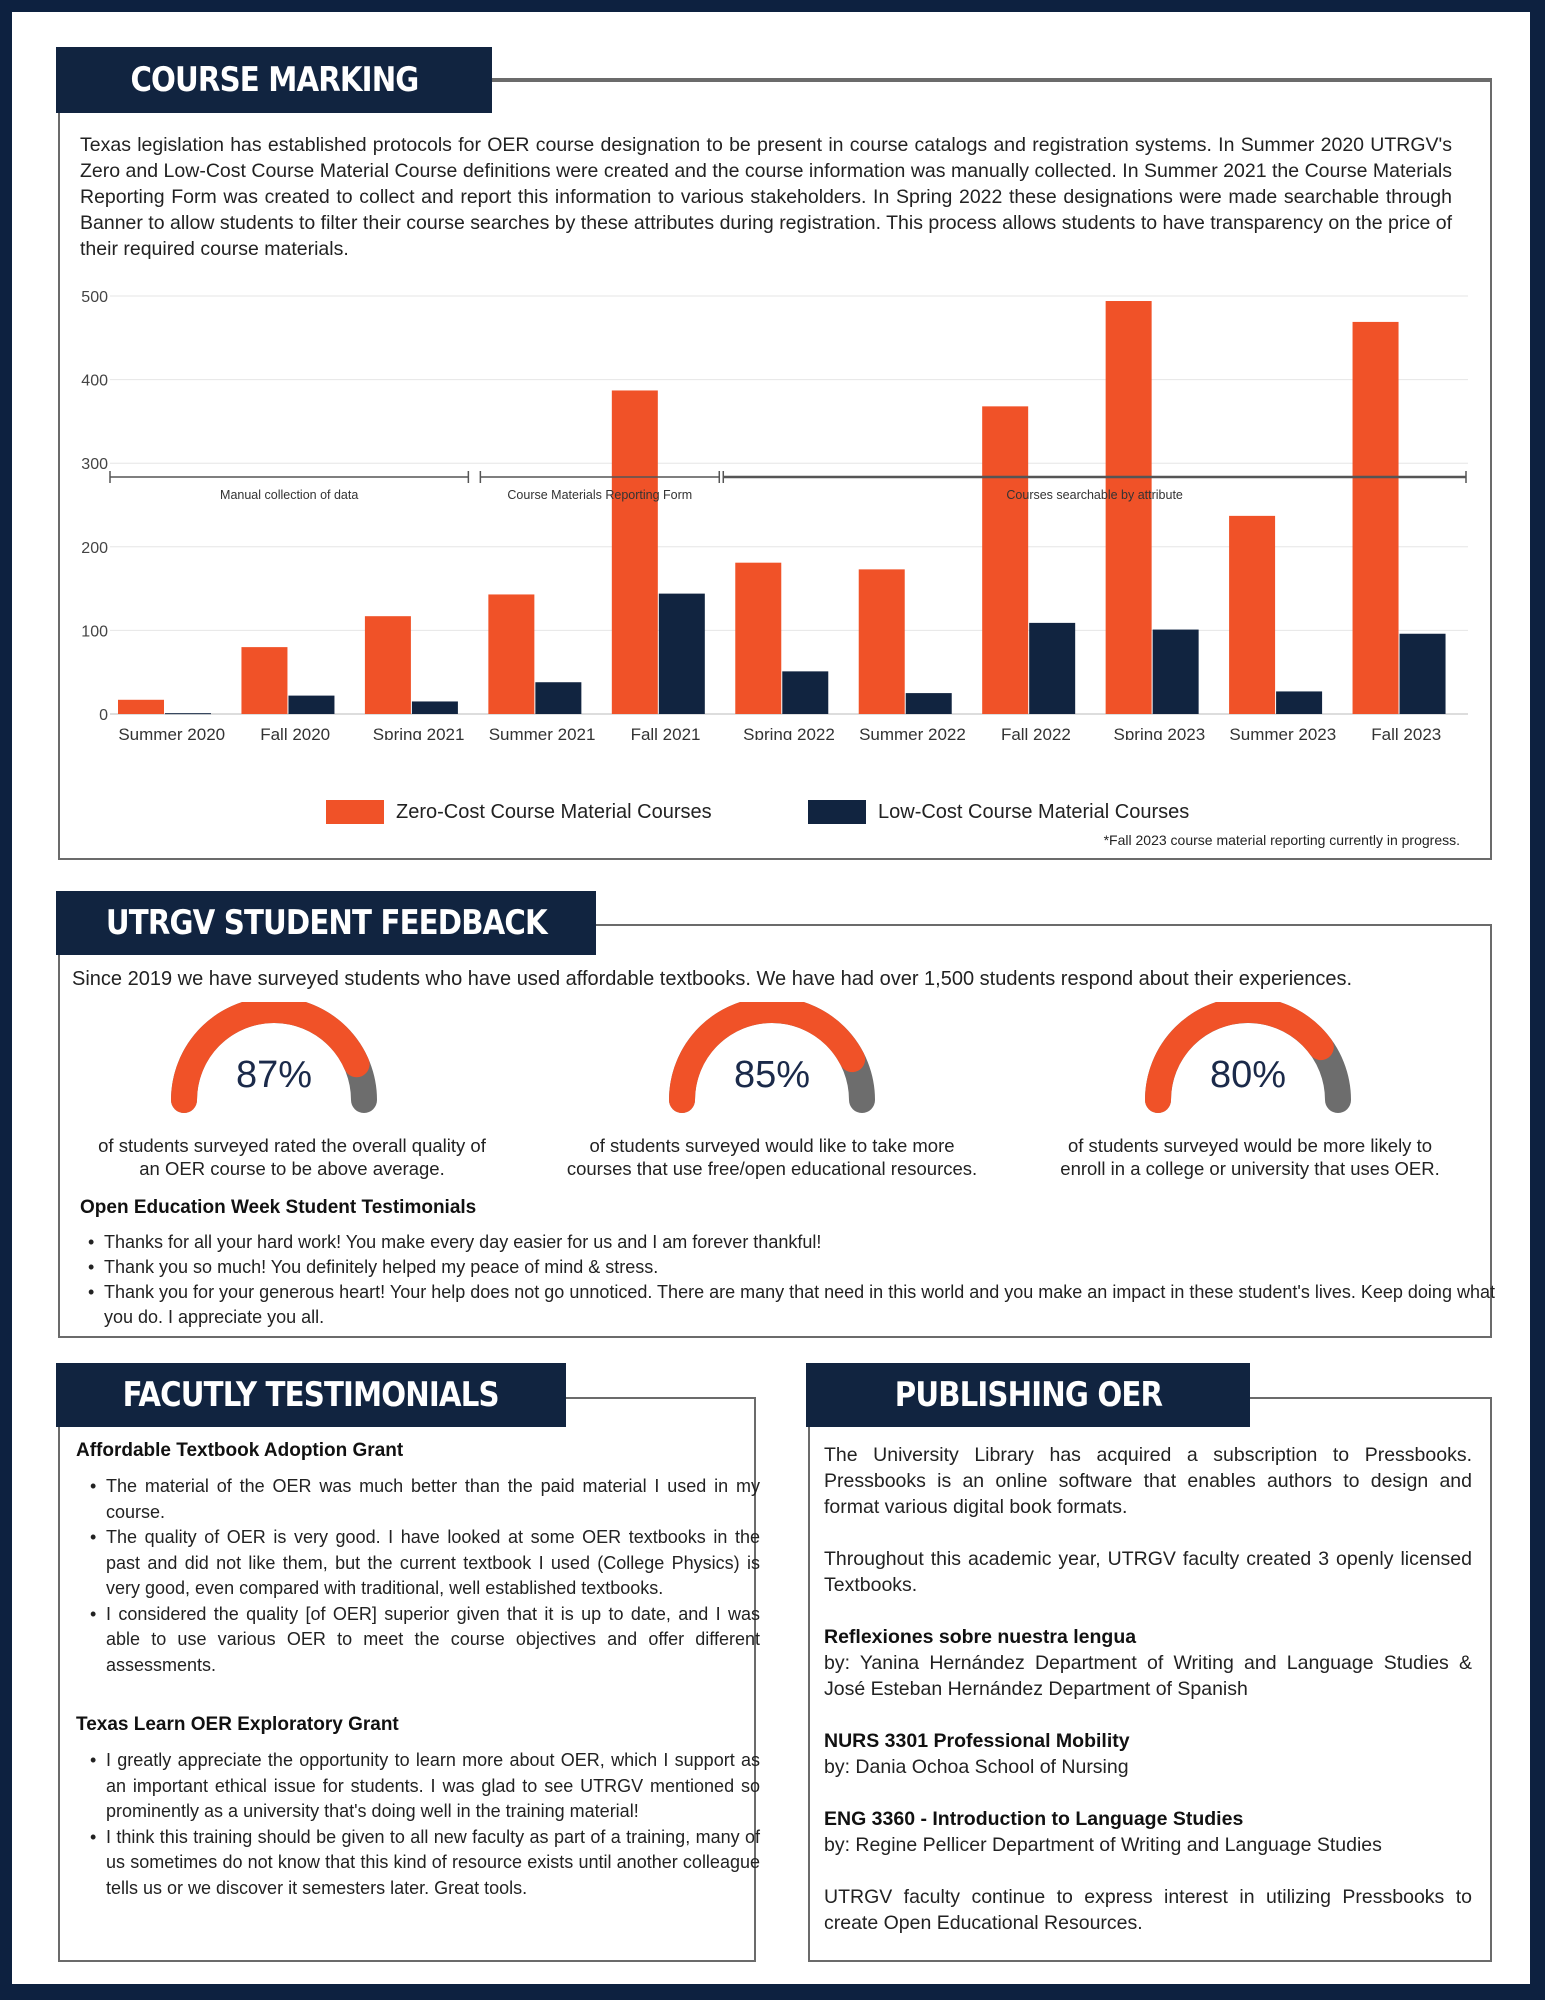 Image resolution: width=1545 pixels, height=2000 pixels. I want to click on gauge-3-arc, so click(1248, 1055).